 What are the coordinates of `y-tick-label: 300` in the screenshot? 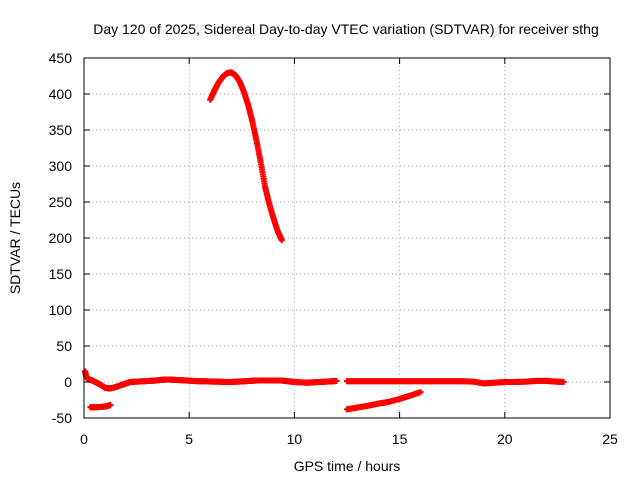 It's located at (61, 166).